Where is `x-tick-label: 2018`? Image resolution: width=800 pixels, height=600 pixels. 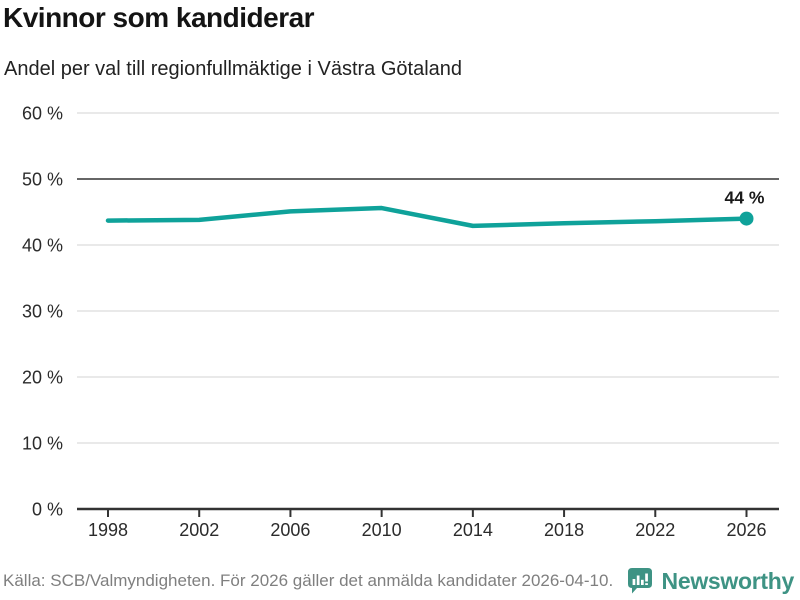
x-tick-label: 2018 is located at coordinates (564, 530).